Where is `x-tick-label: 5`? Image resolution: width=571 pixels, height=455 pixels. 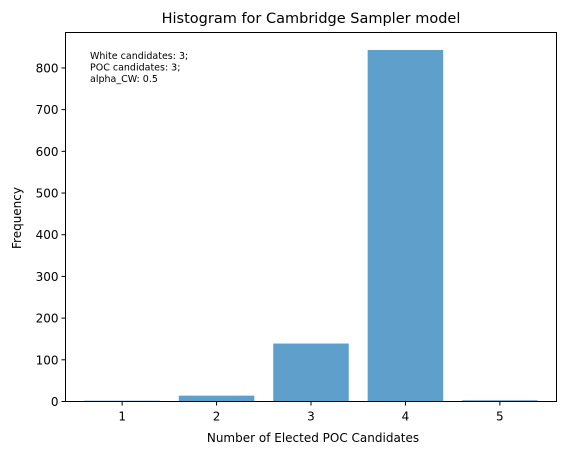
x-tick-label: 5 is located at coordinates (500, 417).